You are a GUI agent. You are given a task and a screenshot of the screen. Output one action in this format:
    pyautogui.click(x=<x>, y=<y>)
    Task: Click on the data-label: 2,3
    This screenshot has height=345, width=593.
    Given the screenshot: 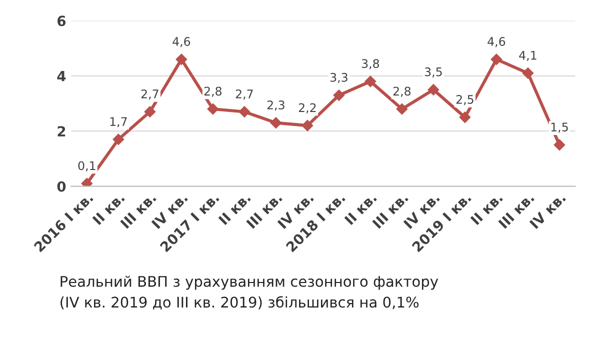 What is the action you would take?
    pyautogui.click(x=275, y=105)
    